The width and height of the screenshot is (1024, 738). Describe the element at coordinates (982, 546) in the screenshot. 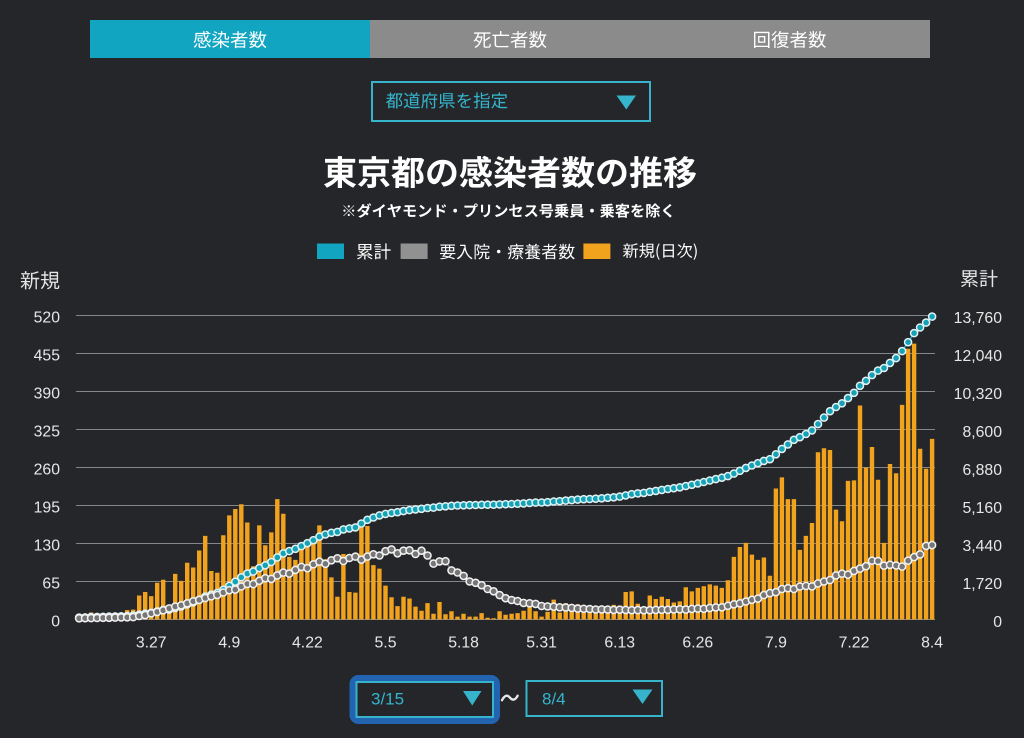

I see `svg-text: 3,440` at that location.